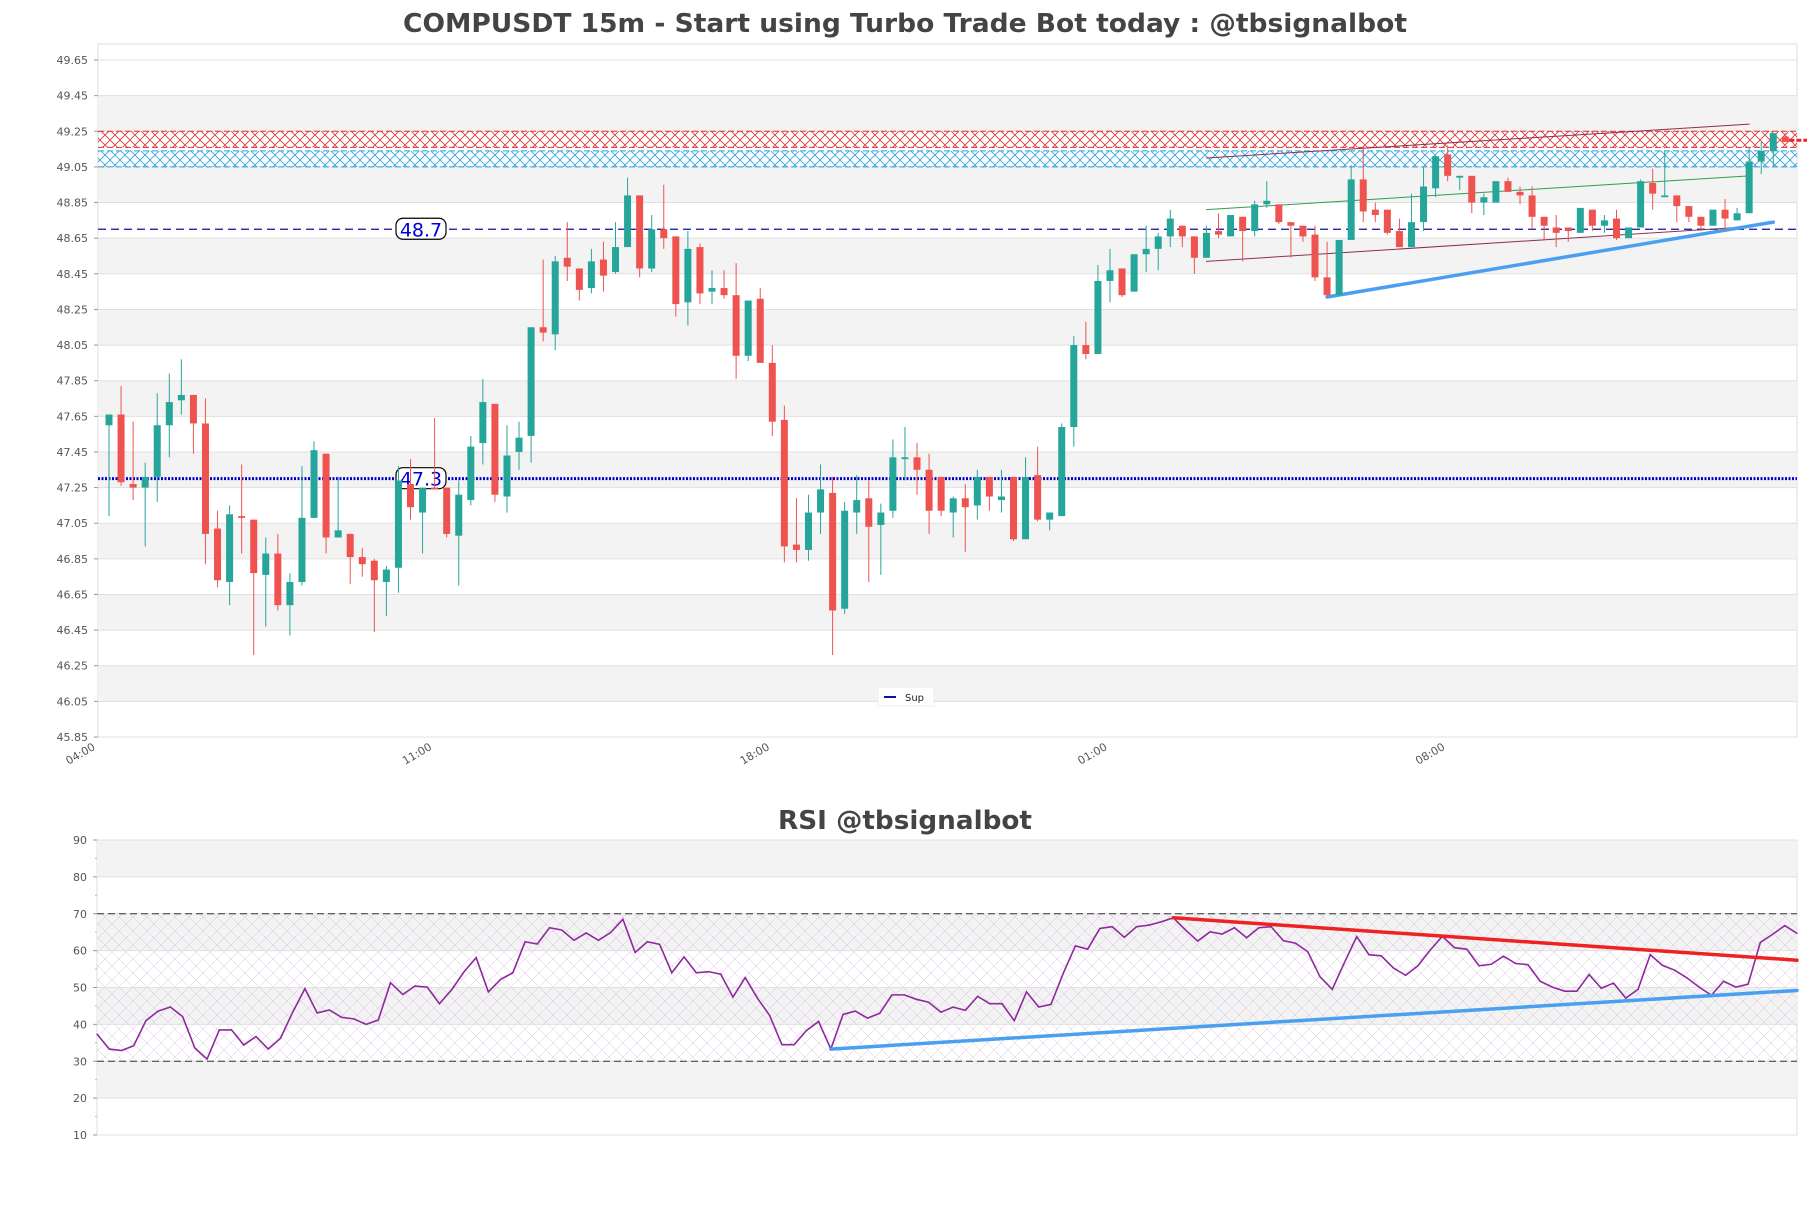 The height and width of the screenshot is (1208, 1811). I want to click on y-tick-label: 46.65, so click(73, 594).